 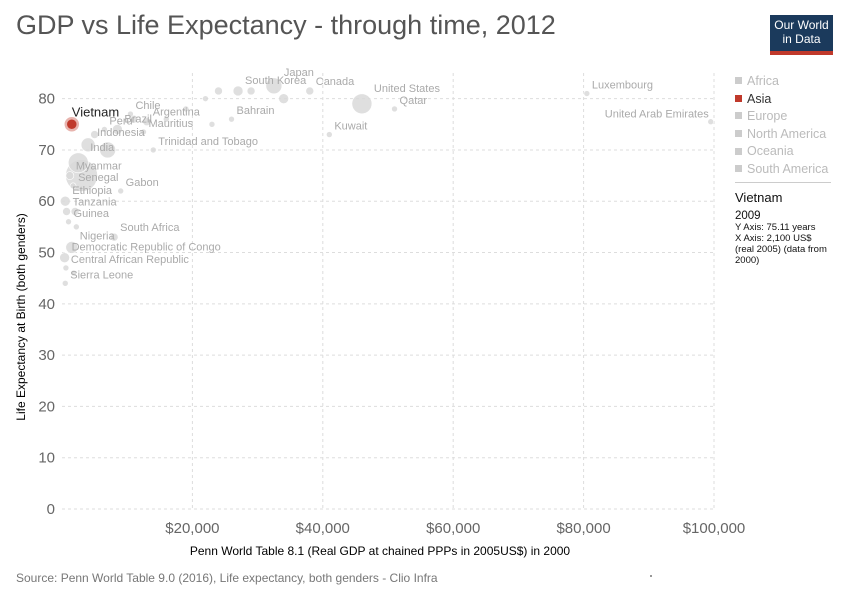 I want to click on legend-label: South America, so click(x=788, y=168).